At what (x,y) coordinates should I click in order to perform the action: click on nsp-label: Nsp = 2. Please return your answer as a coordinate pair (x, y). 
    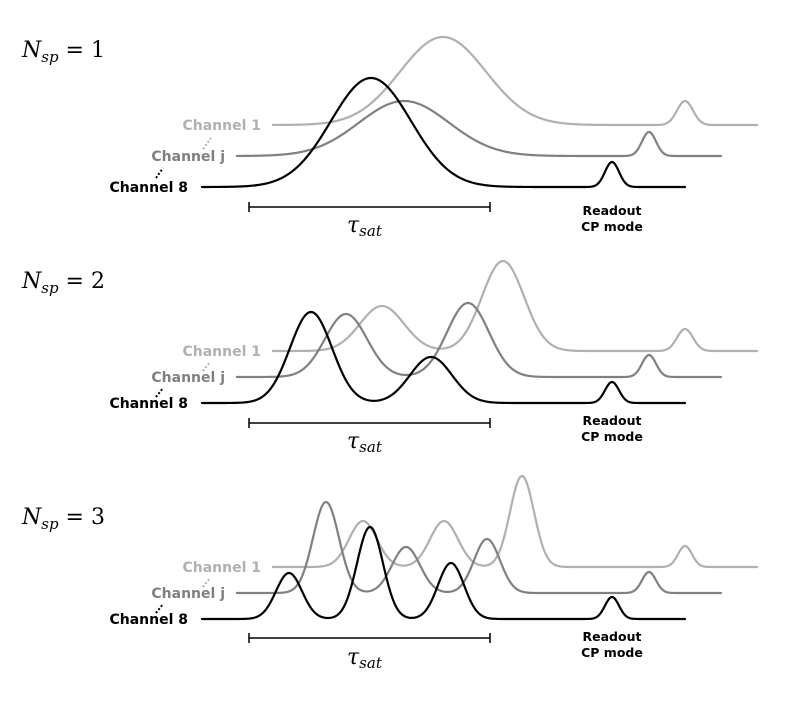
    Looking at the image, I should click on (63, 283).